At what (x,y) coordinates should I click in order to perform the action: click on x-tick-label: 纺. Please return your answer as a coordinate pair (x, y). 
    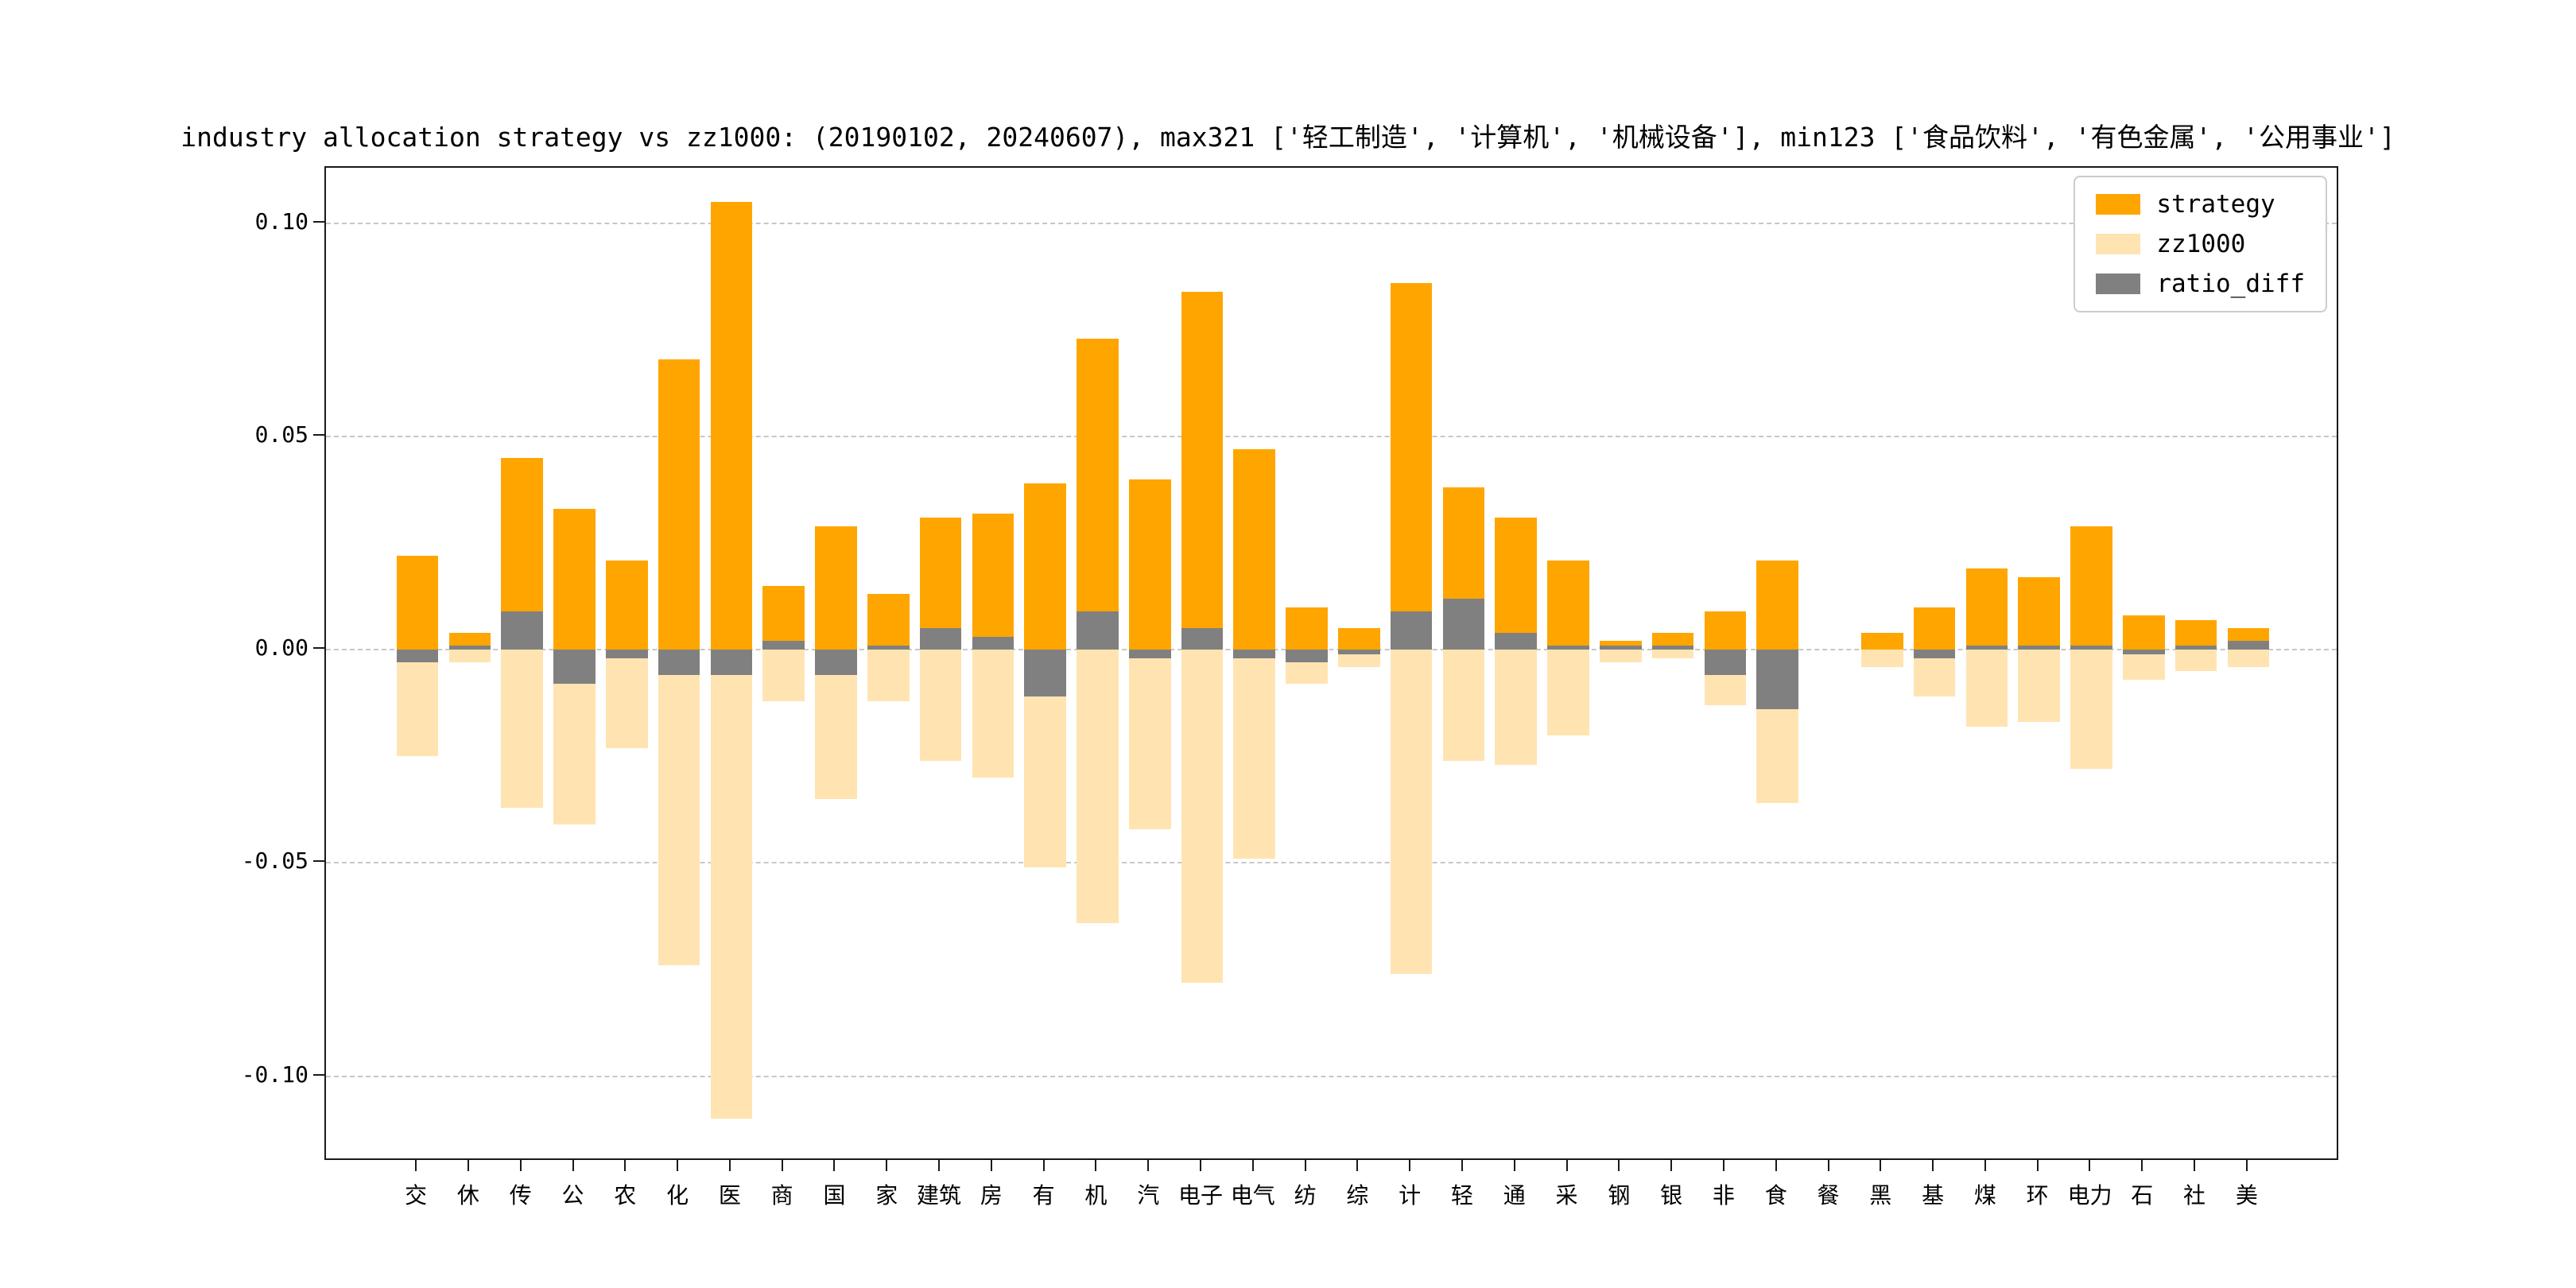
    Looking at the image, I should click on (1305, 1195).